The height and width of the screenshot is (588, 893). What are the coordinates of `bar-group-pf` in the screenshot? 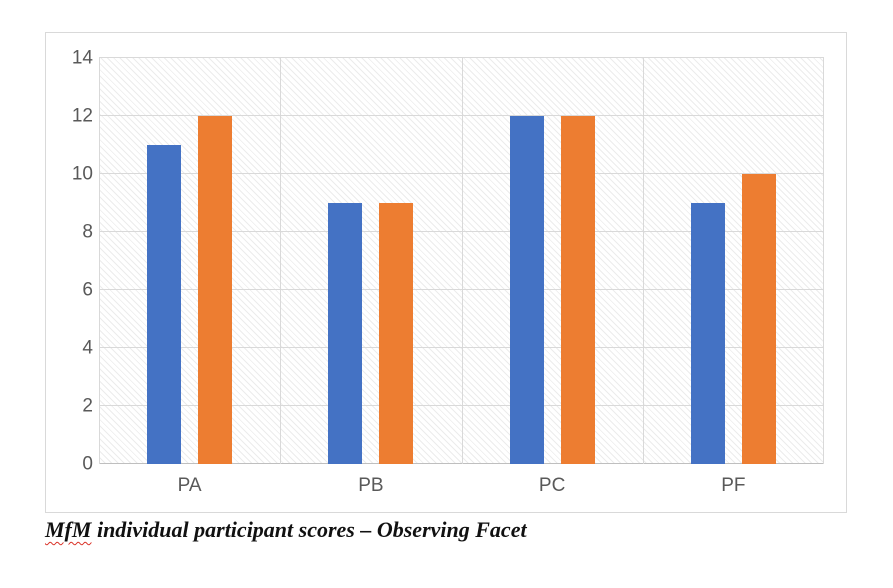 It's located at (733, 261).